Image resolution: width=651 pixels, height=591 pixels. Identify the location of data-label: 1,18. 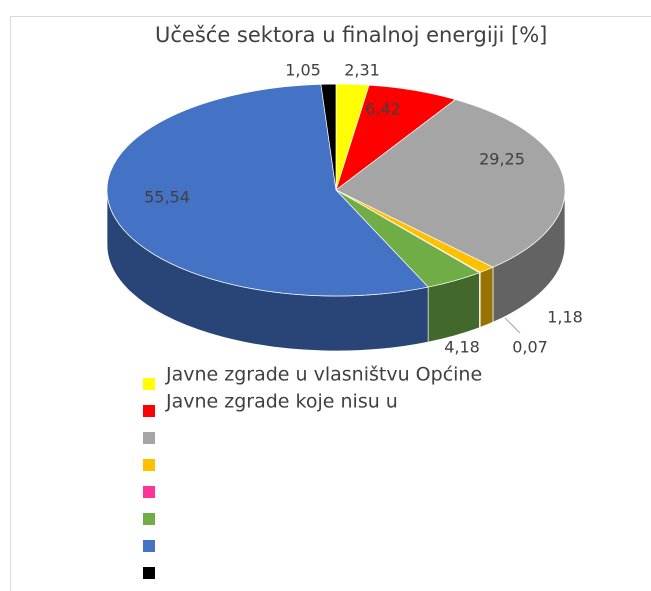
(565, 317).